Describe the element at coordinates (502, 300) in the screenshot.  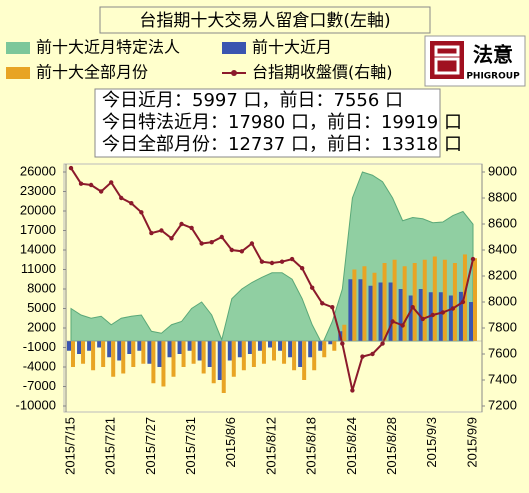
I see `y2-tick-label: 8000` at that location.